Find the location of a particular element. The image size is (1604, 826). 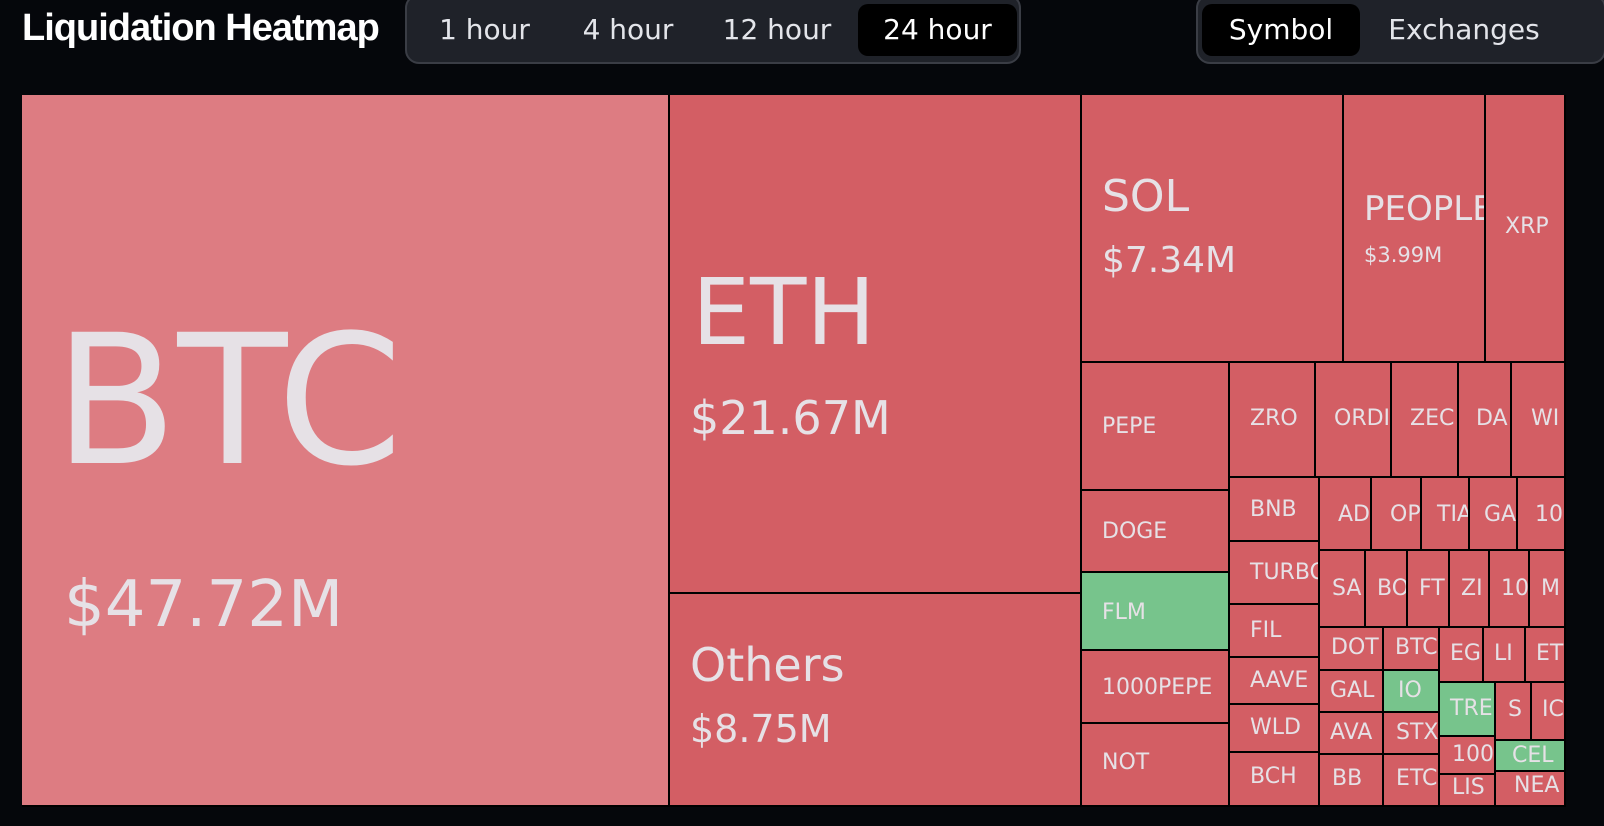

tile-etc: ETC is located at coordinates (1412, 781).